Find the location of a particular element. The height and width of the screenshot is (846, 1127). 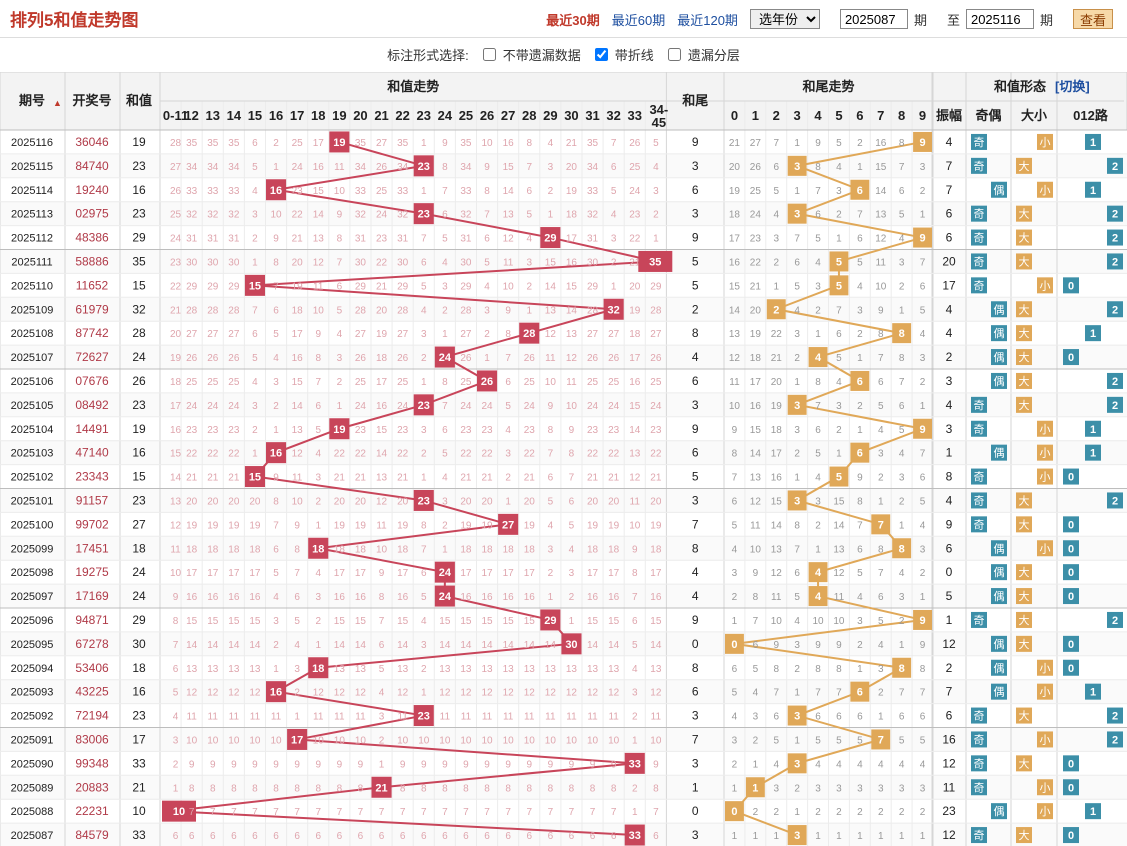

year-select: 选年份 is located at coordinates (784, 19).